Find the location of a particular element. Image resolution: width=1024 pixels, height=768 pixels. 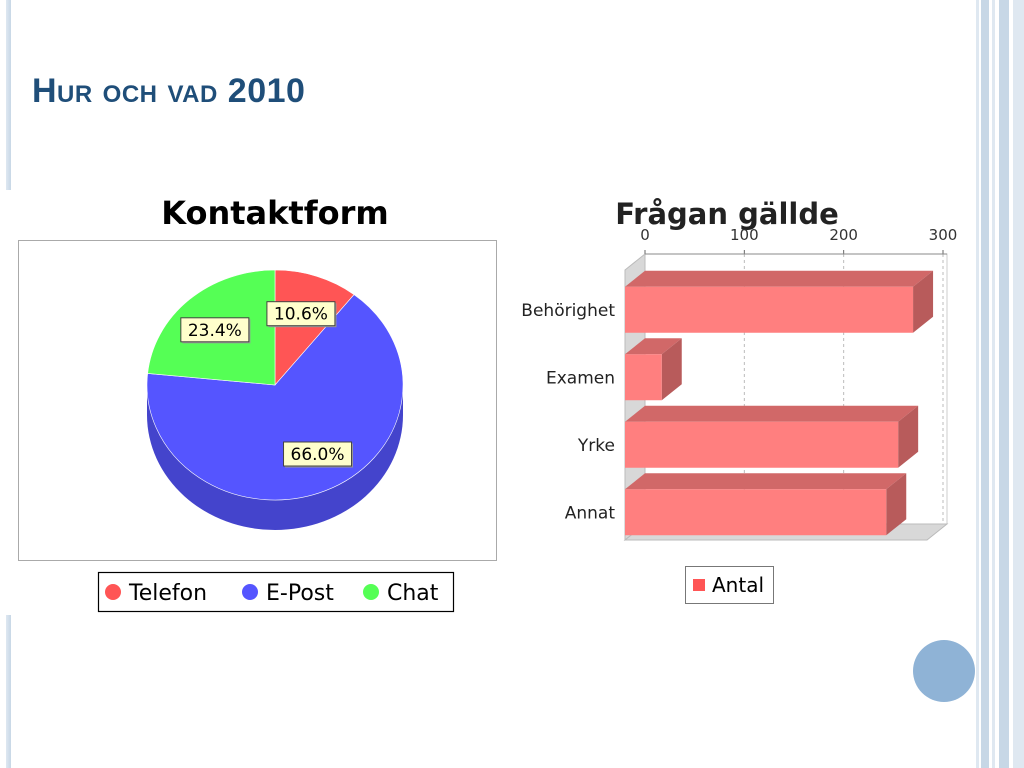

pie-value-label: 23.4% is located at coordinates (215, 331).